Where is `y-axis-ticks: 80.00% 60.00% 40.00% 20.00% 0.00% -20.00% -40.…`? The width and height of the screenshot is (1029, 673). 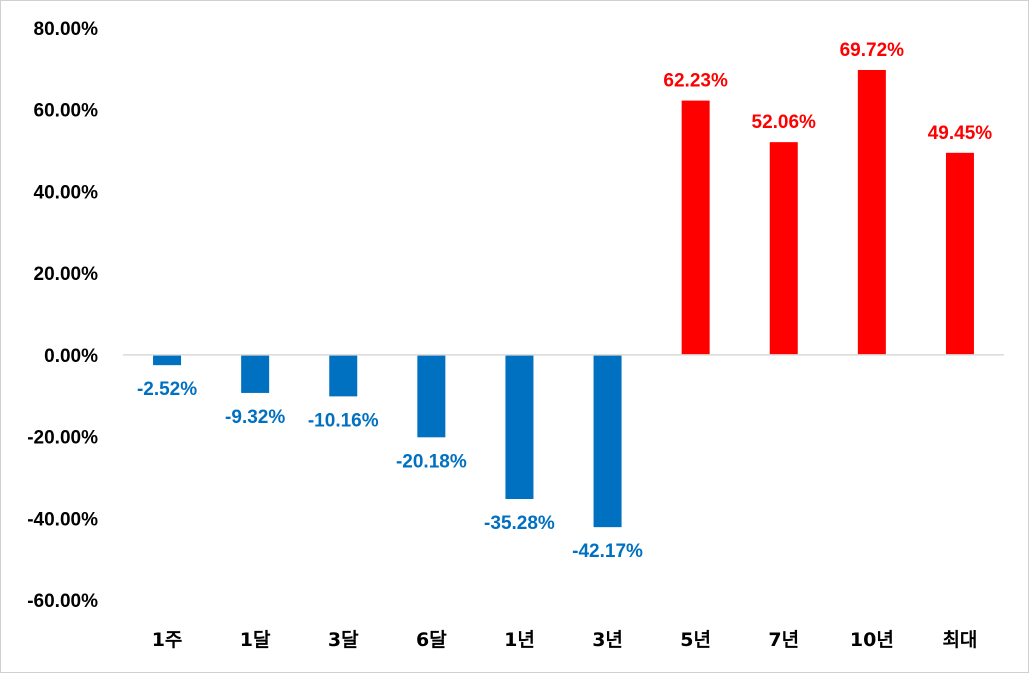 y-axis-ticks: 80.00% 60.00% 40.00% 20.00% 0.00% -20.00% -40.… is located at coordinates (62, 315).